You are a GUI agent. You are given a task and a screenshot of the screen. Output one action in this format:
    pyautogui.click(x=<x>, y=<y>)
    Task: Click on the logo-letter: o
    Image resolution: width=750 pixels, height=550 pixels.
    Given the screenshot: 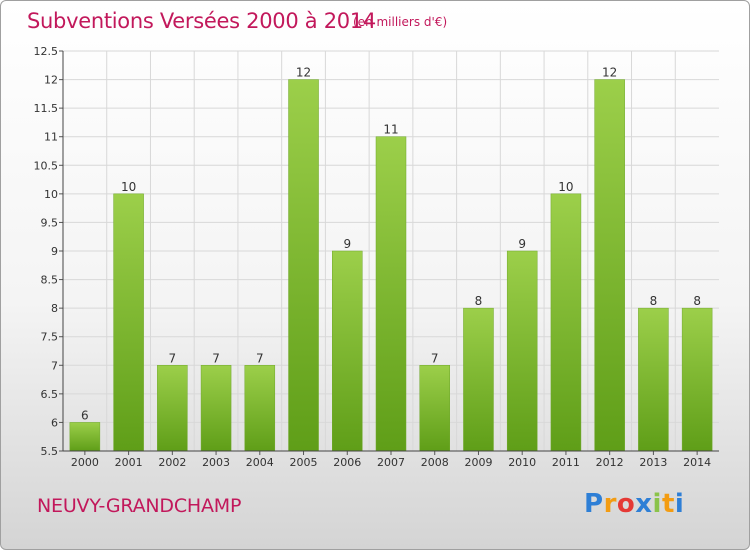 What is the action you would take?
    pyautogui.click(x=626, y=504)
    